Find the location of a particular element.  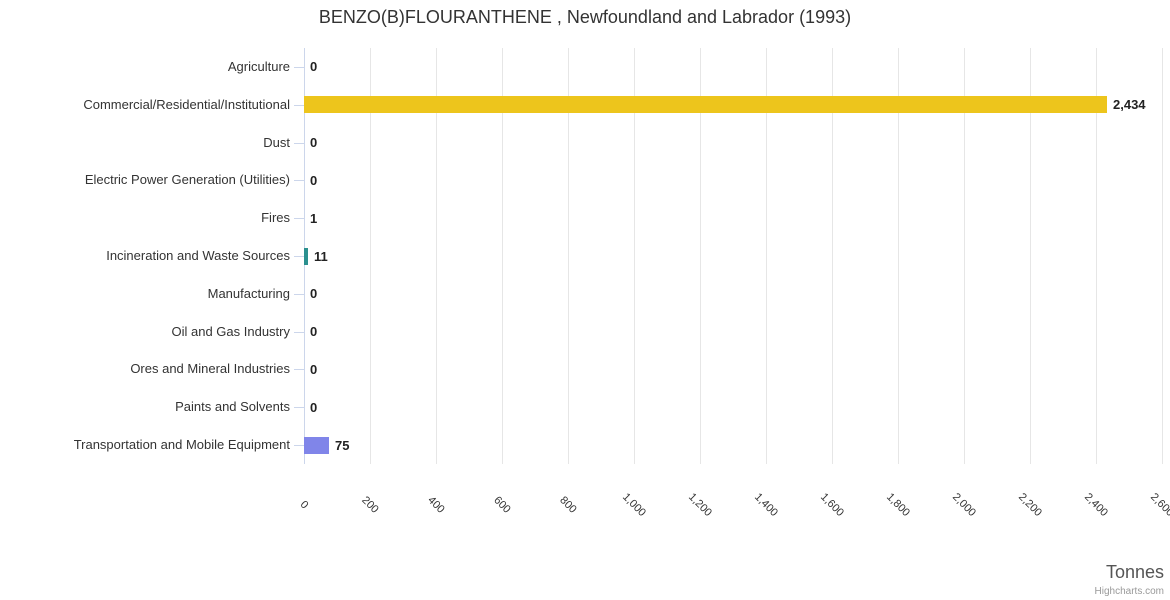

x-tick-label: 1,000 is located at coordinates (634, 505).